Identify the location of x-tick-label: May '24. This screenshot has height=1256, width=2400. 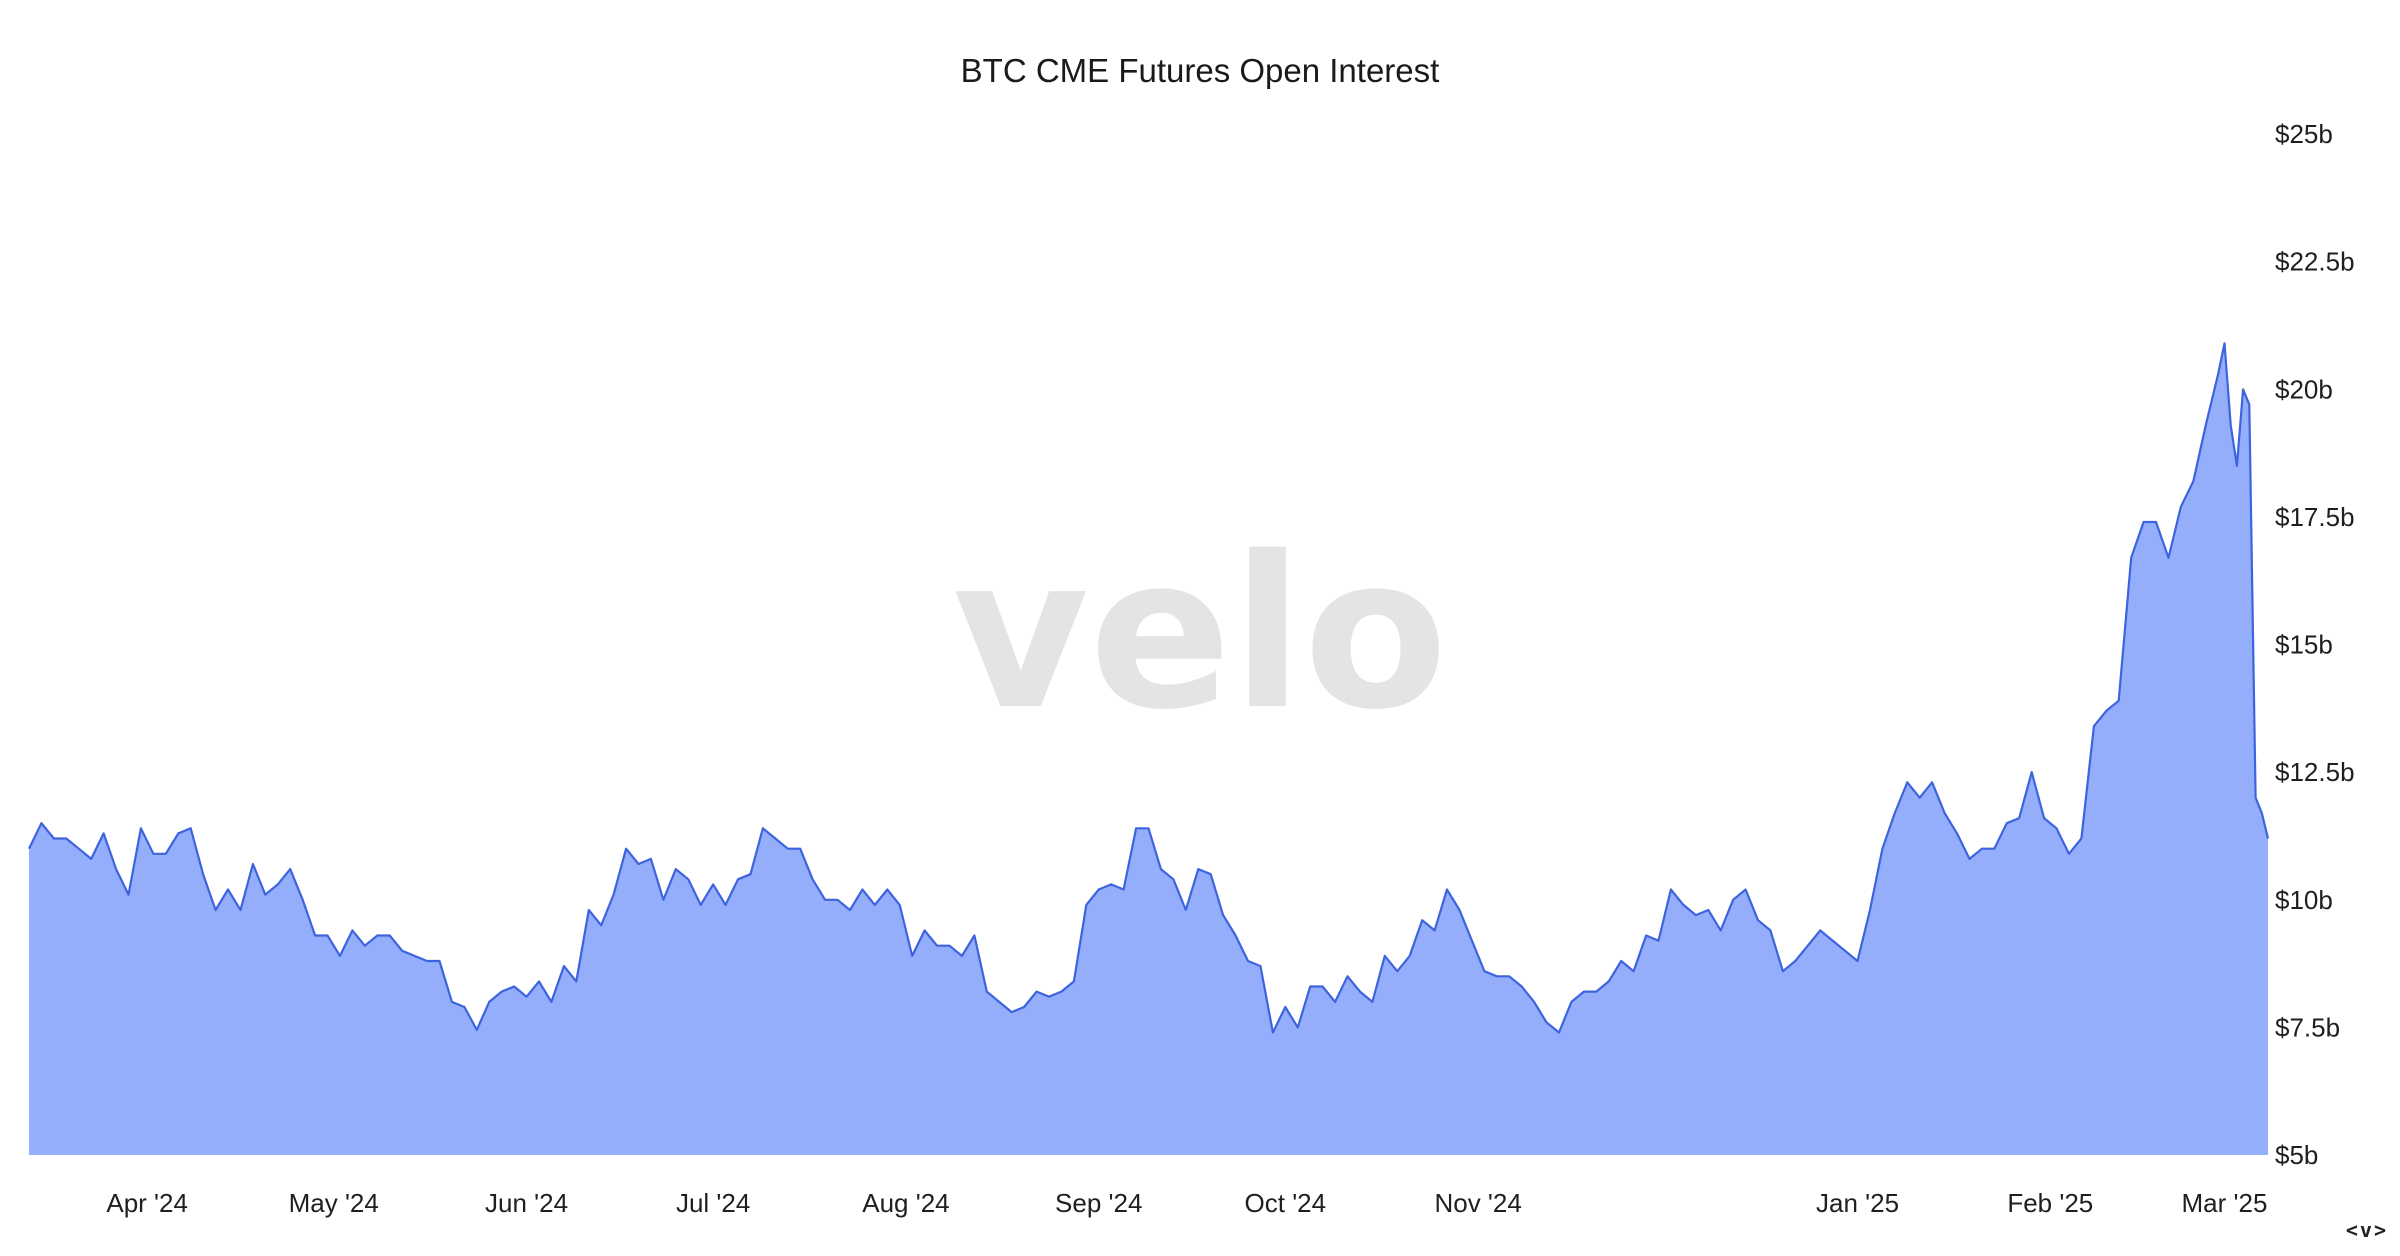
(334, 1203).